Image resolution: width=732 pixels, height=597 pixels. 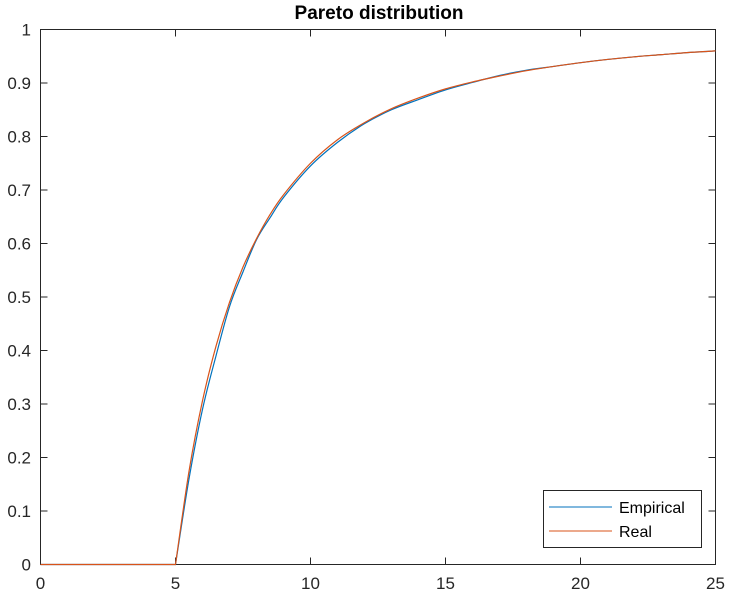 I want to click on legend-label-real: Real, so click(x=635, y=532).